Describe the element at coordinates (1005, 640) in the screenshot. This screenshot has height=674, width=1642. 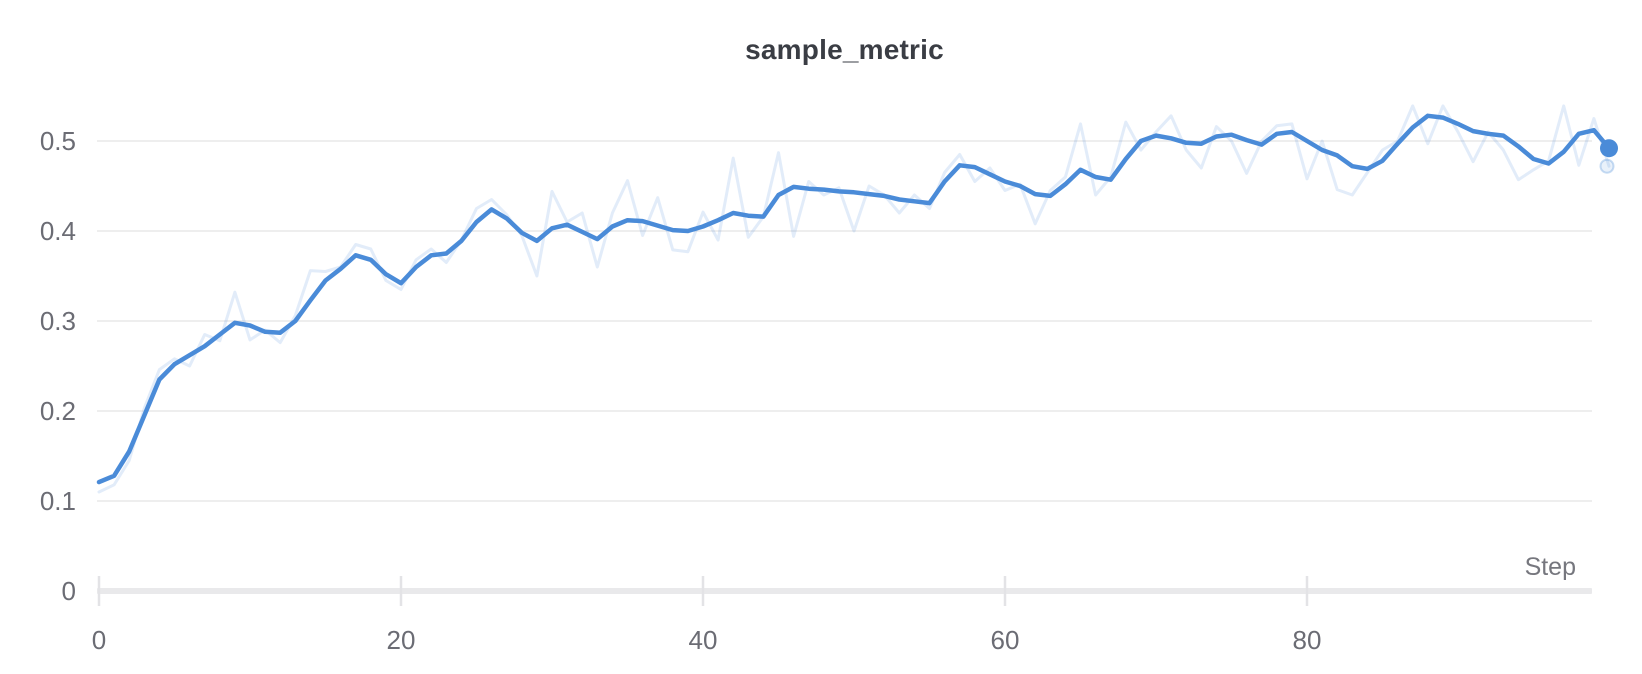
I see `x-tick-label: 60` at that location.